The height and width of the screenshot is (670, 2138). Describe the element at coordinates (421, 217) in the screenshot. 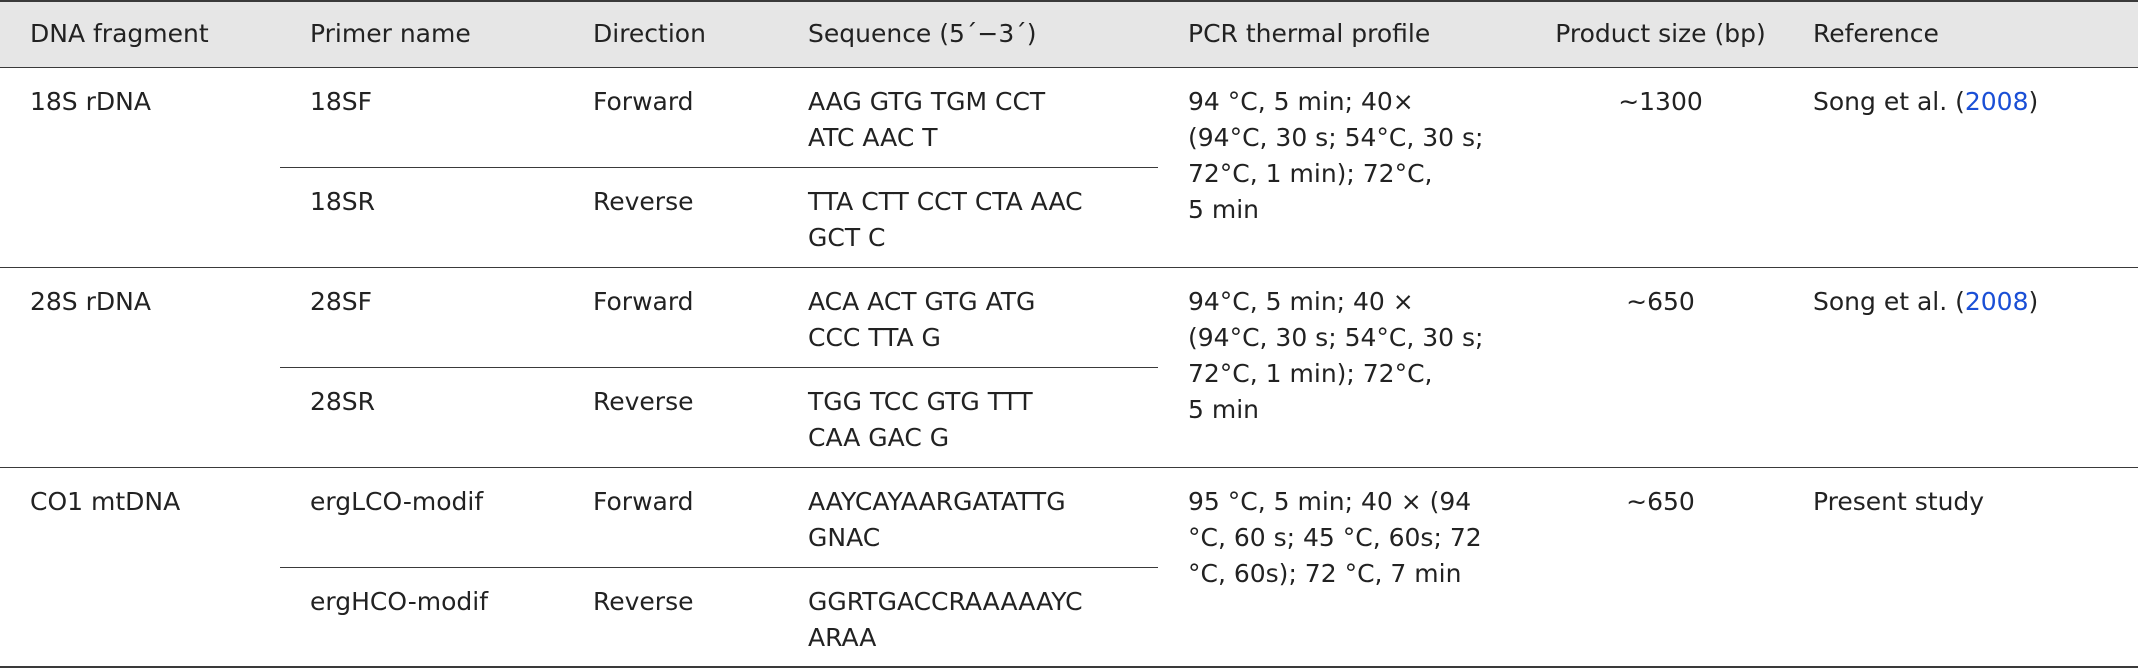

I see `primer-name-cell: 18SR` at that location.